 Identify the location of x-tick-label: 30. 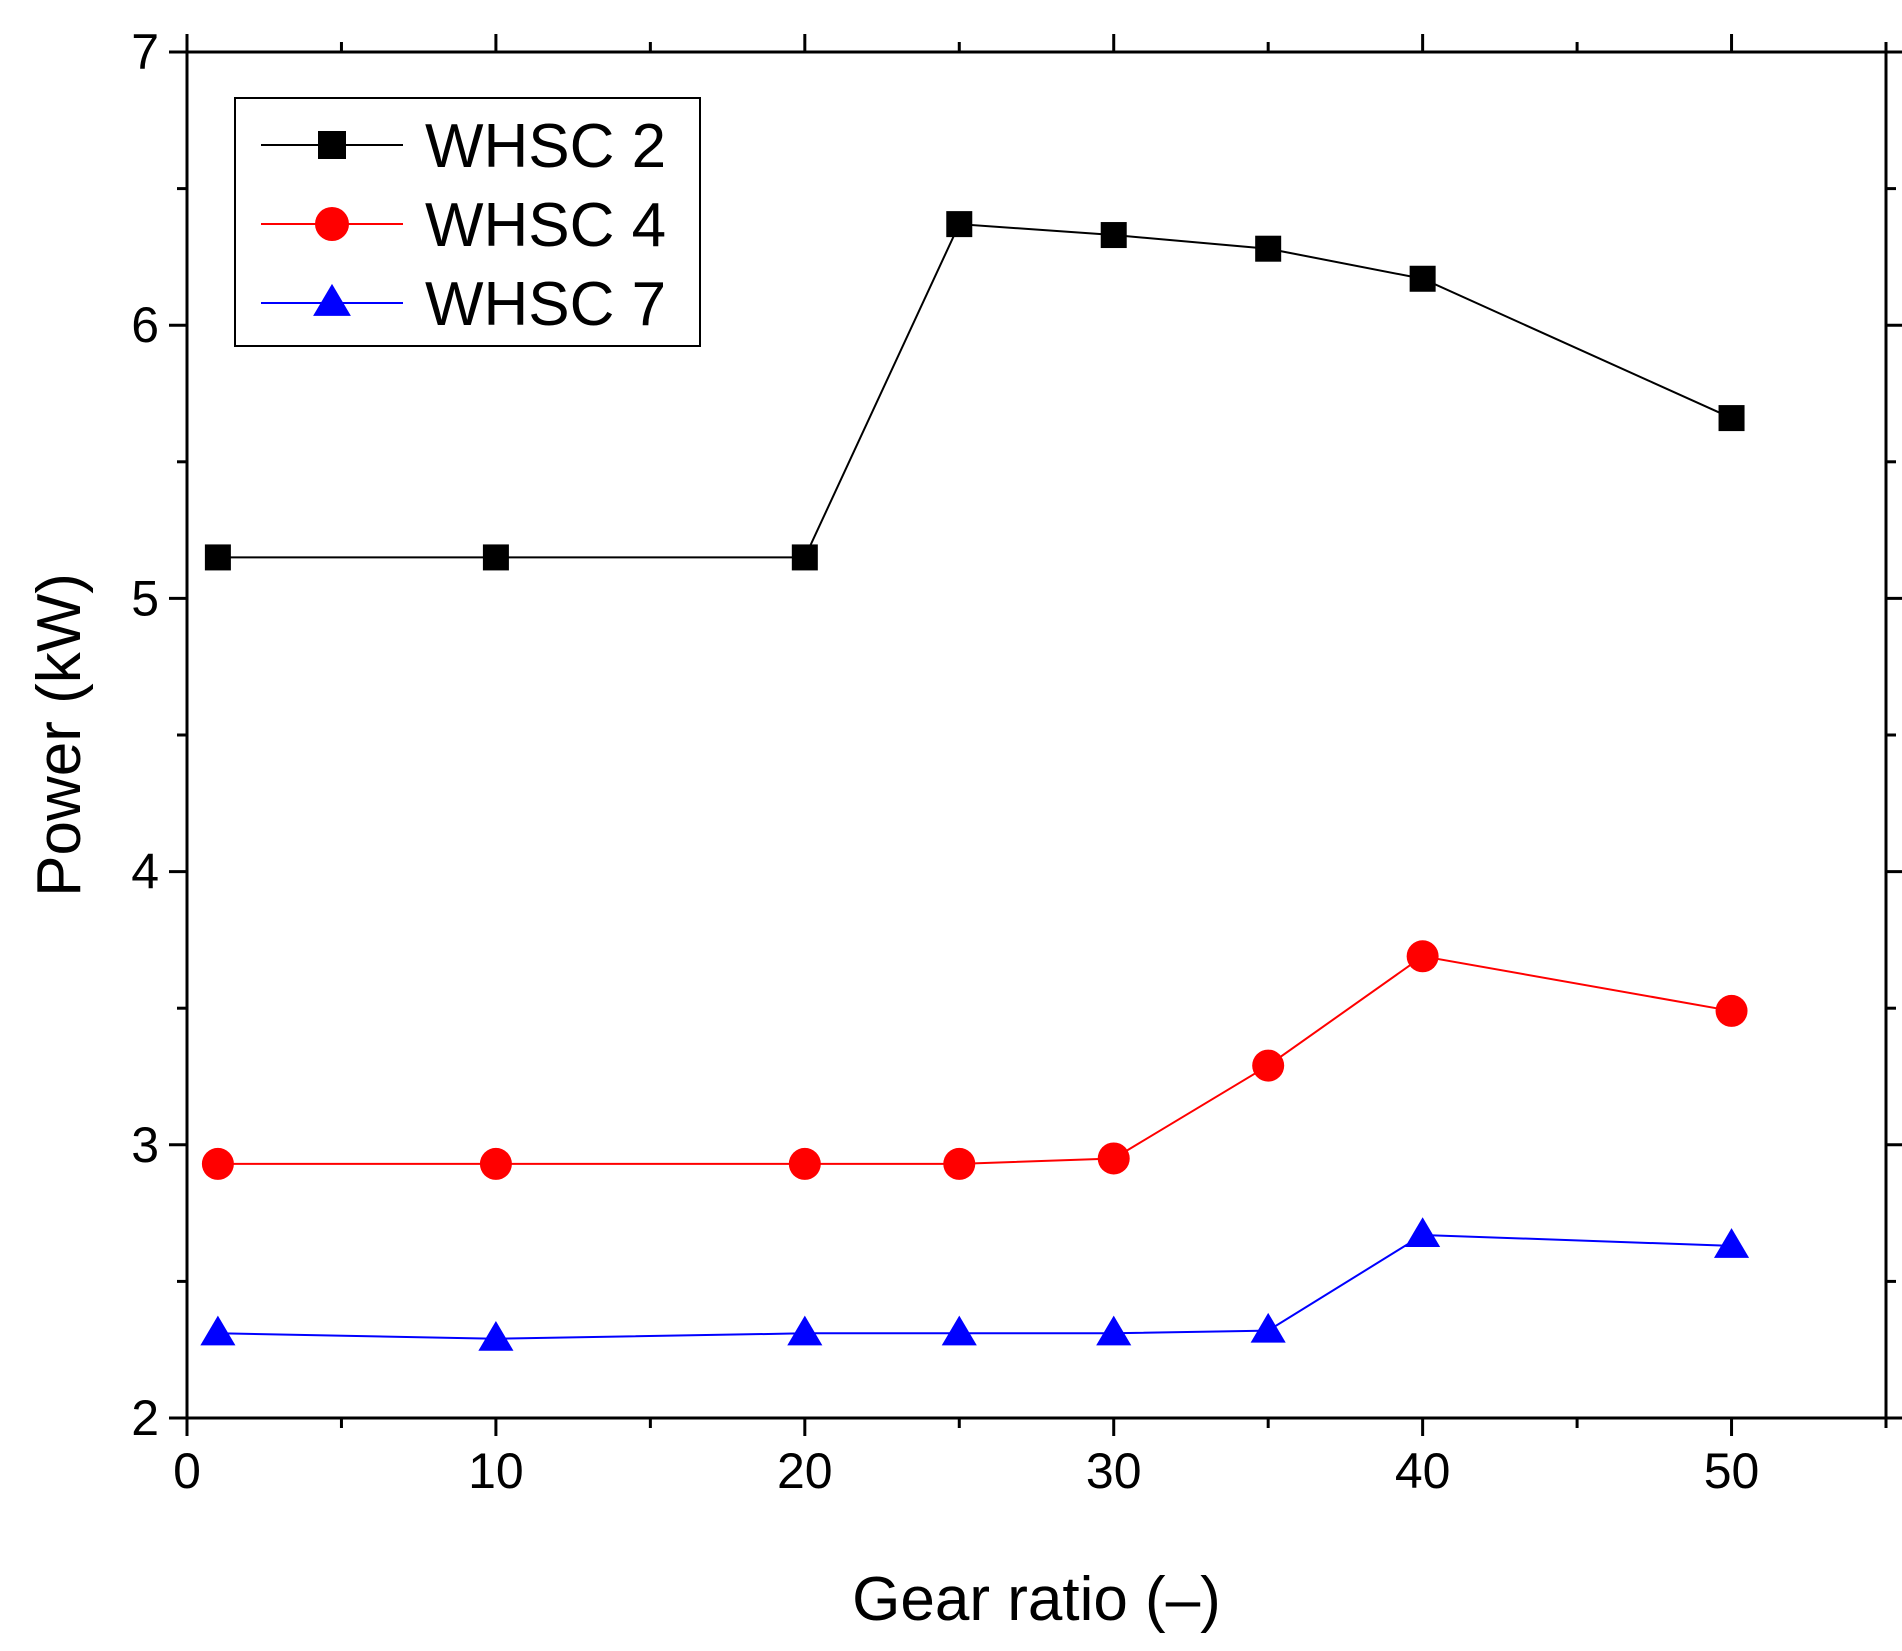
(1114, 1471).